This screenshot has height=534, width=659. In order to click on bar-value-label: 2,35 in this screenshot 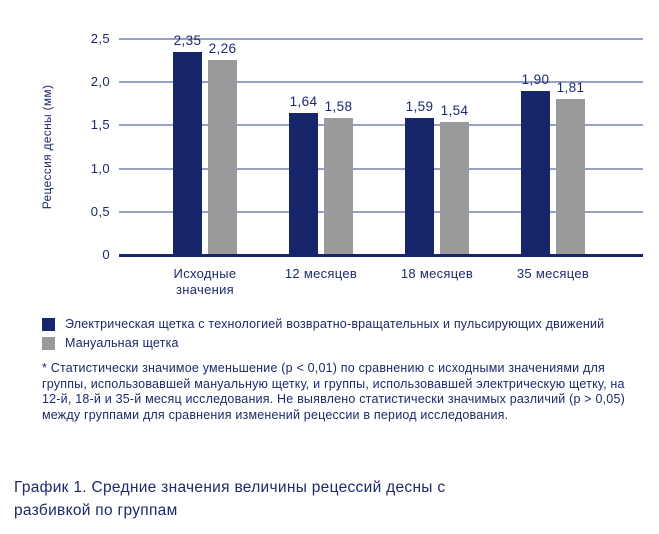, I will do `click(187, 40)`.